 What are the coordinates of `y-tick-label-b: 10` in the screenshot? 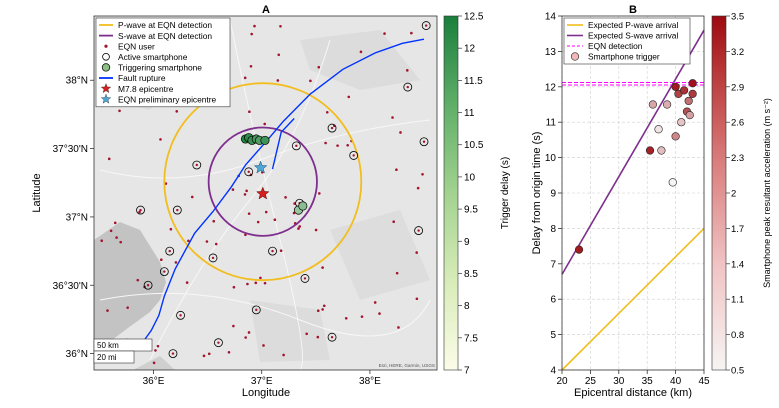 It's located at (551, 158).